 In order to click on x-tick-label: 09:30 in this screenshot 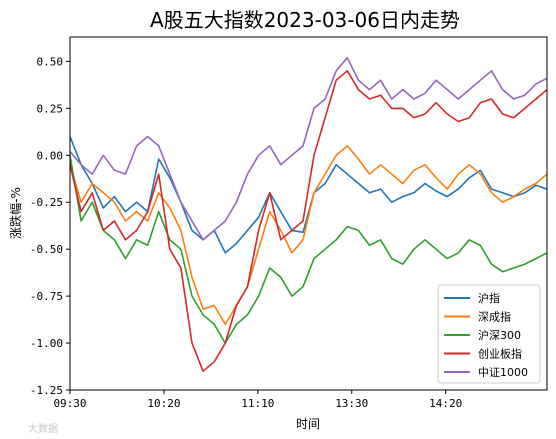, I will do `click(69, 403)`.